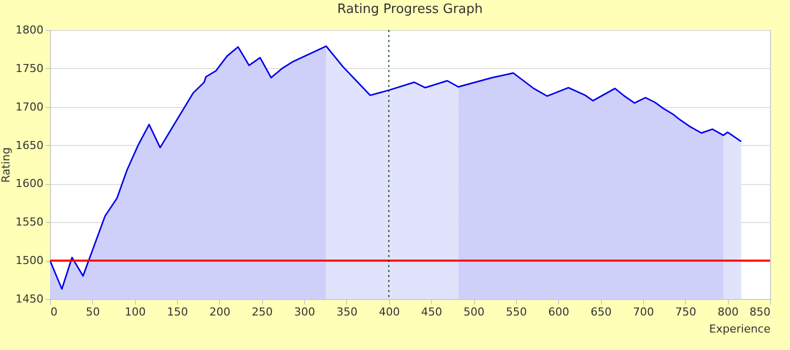  What do you see at coordinates (6, 165) in the screenshot?
I see `y-axis-title: Rating` at bounding box center [6, 165].